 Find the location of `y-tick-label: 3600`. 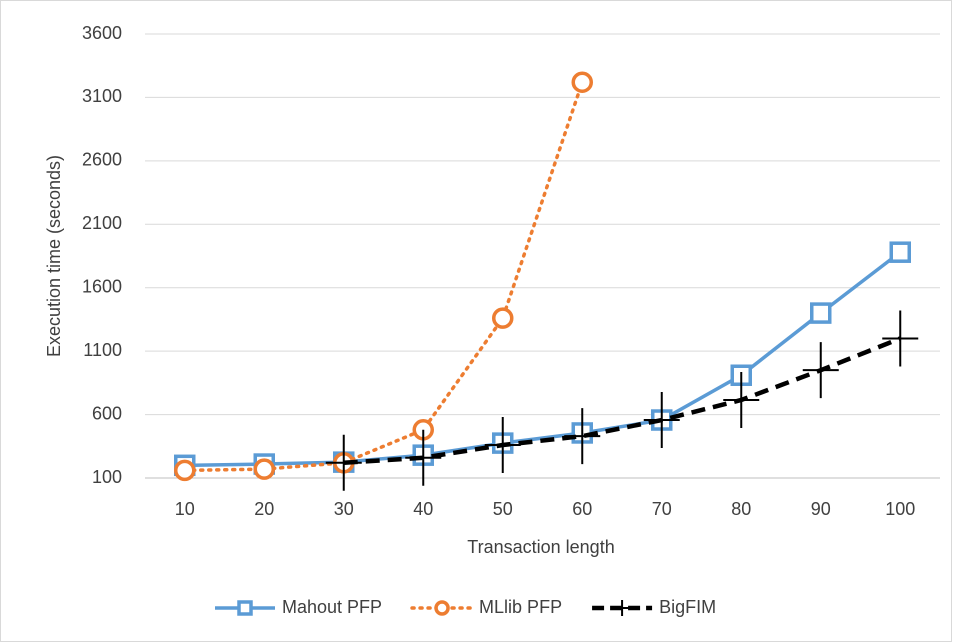

y-tick-label: 3600 is located at coordinates (102, 33).